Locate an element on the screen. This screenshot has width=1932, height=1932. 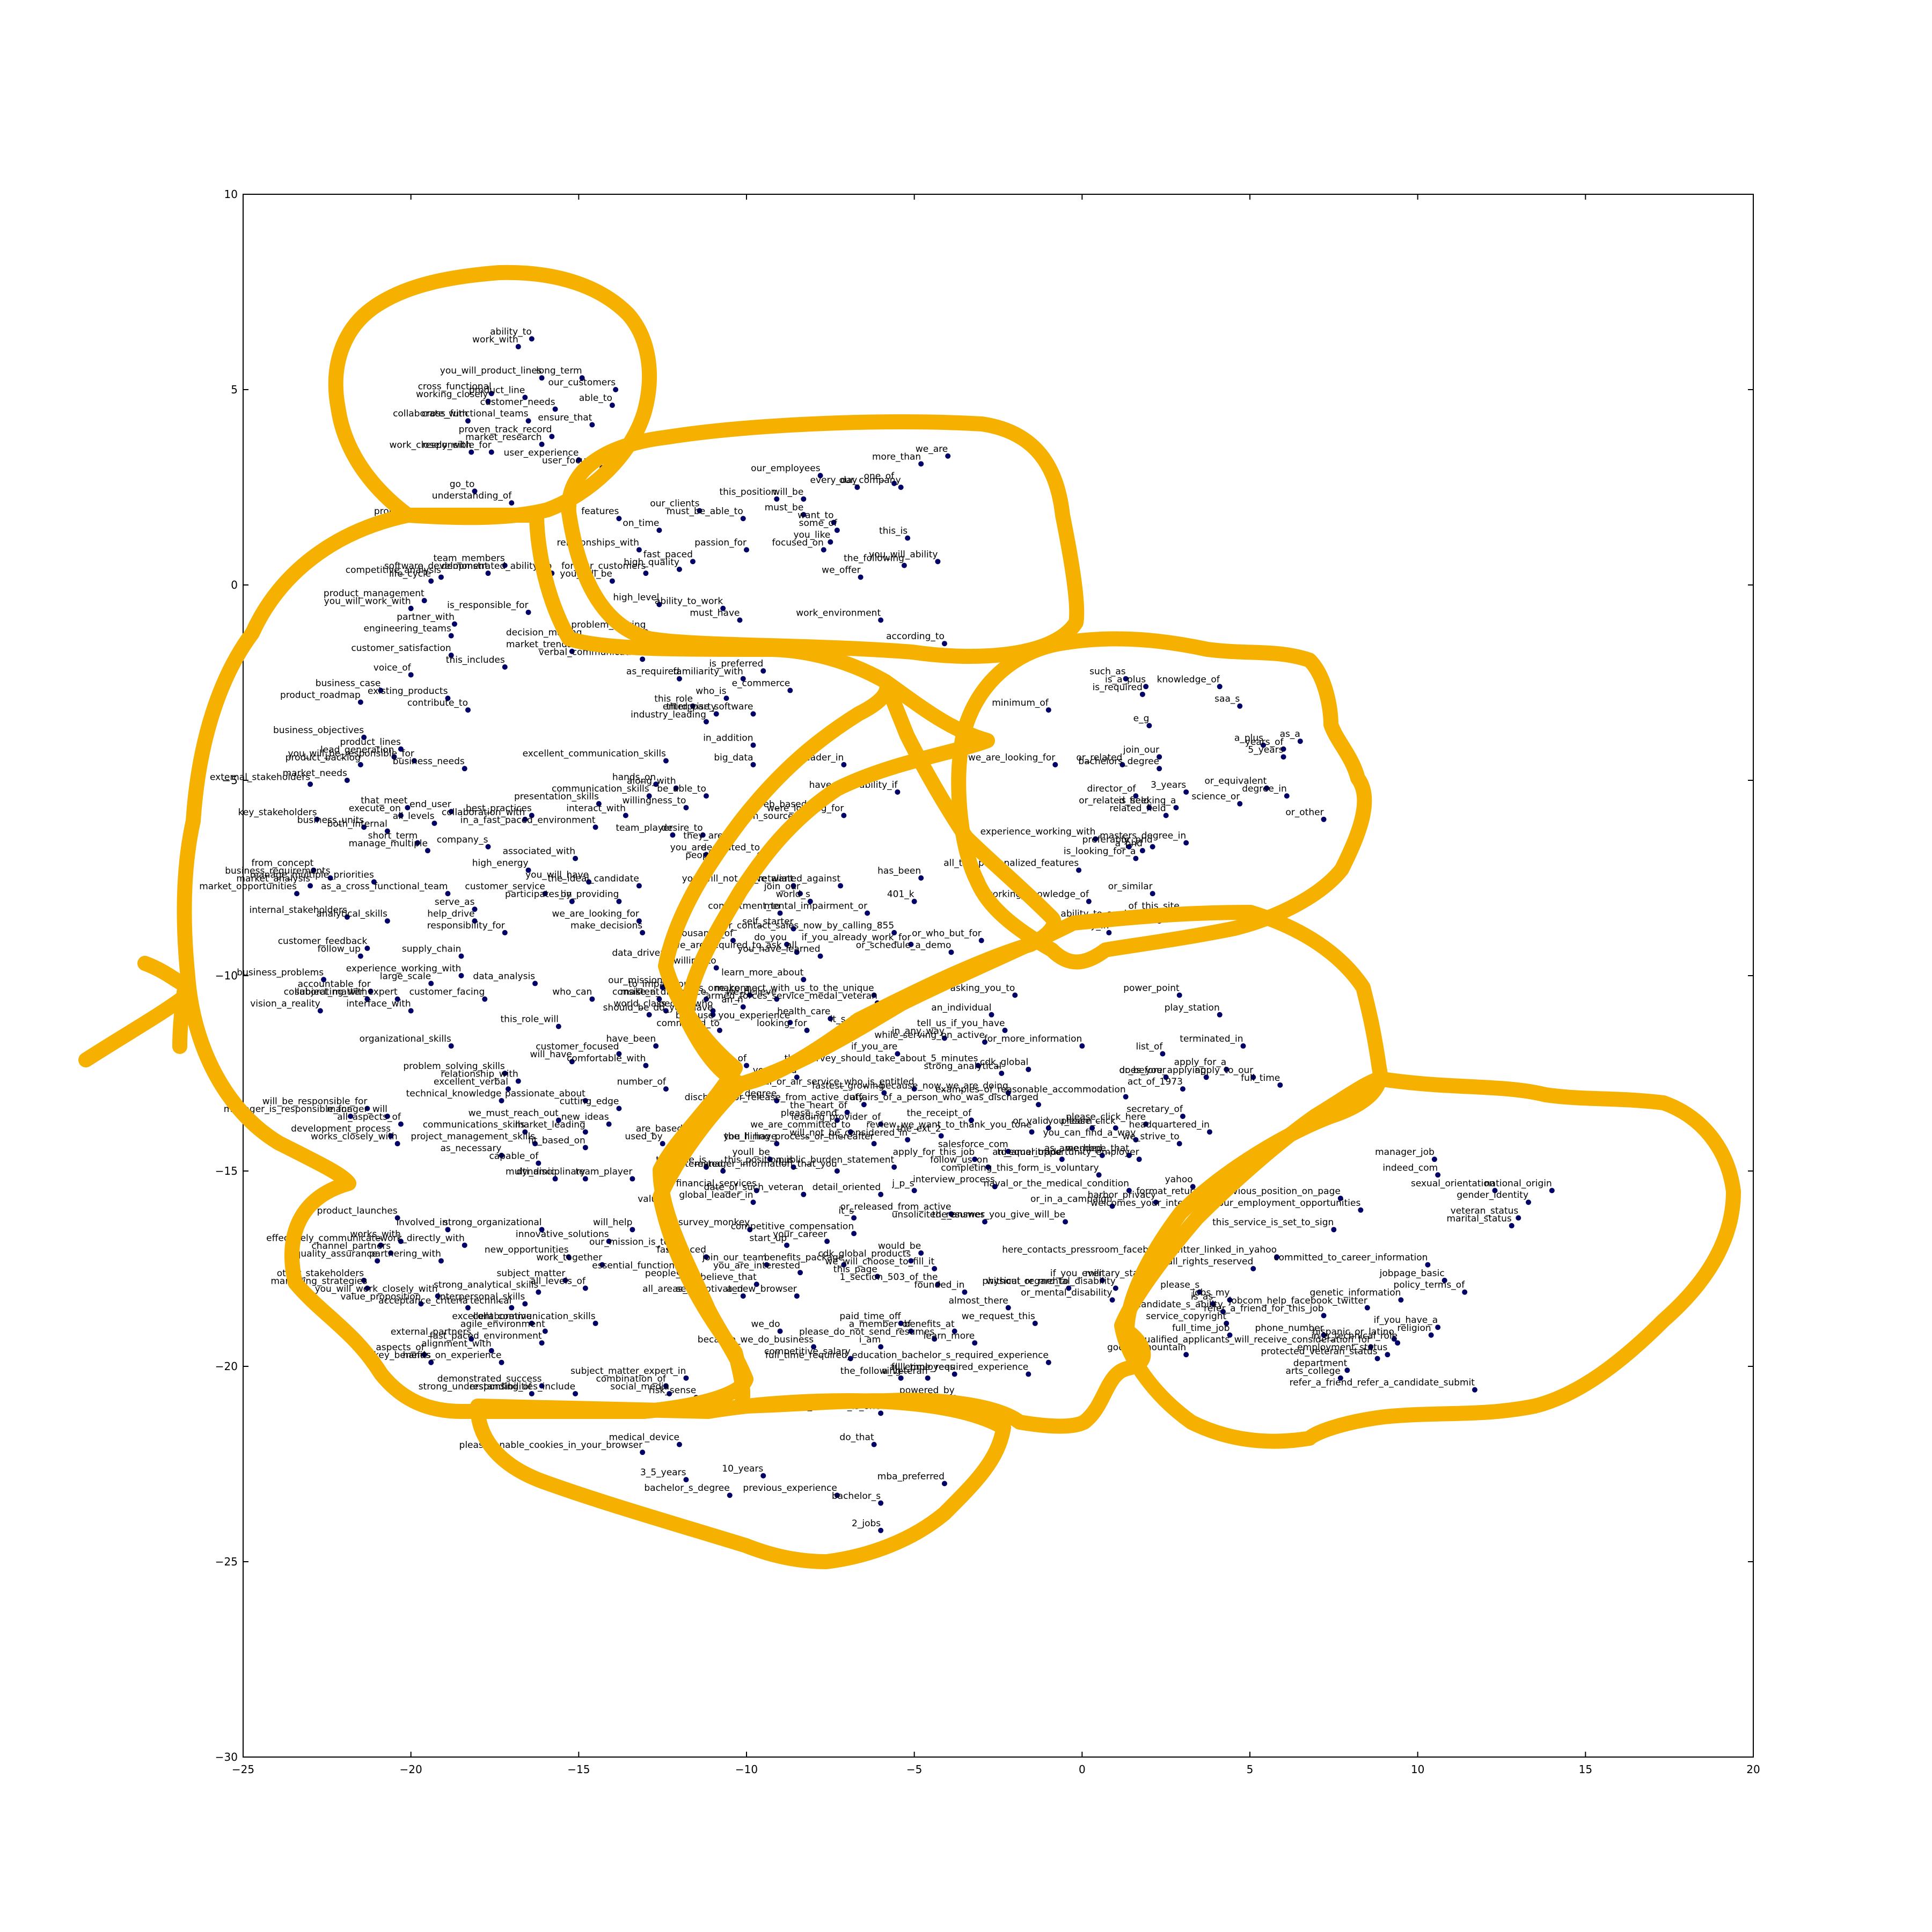
point-label: we_must_reach_out is located at coordinates (514, 1113).